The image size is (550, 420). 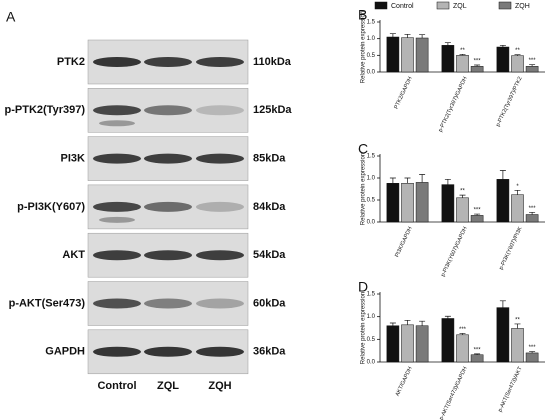 What do you see at coordinates (362, 15) in the screenshot?
I see `panel-label: B` at bounding box center [362, 15].